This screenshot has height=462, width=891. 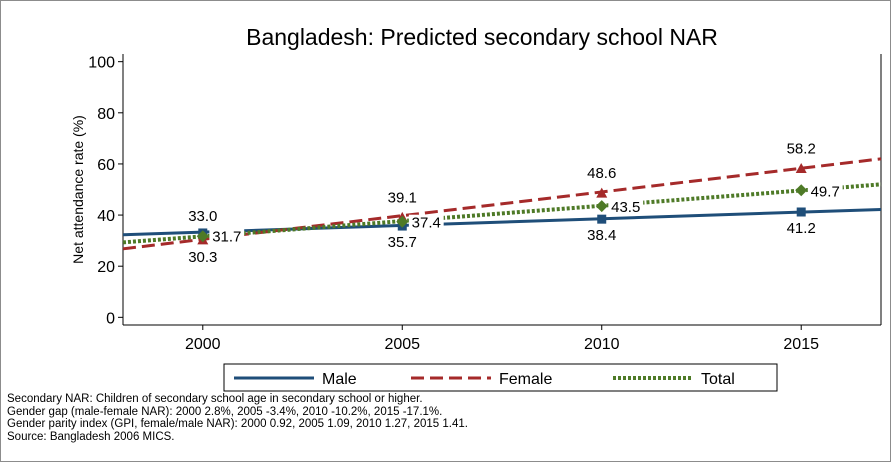 I want to click on y-tick-label: 60, so click(x=106, y=165).